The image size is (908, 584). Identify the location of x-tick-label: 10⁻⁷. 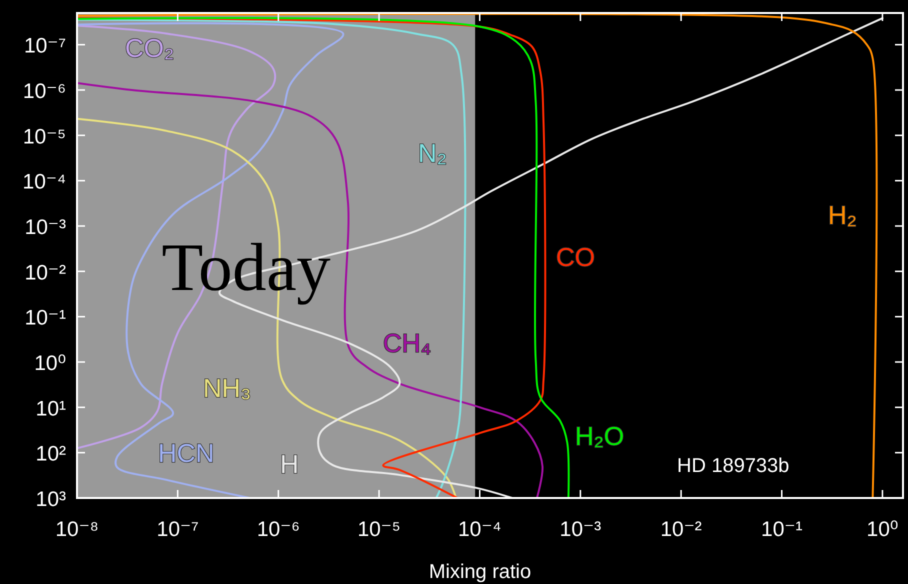
(177, 529).